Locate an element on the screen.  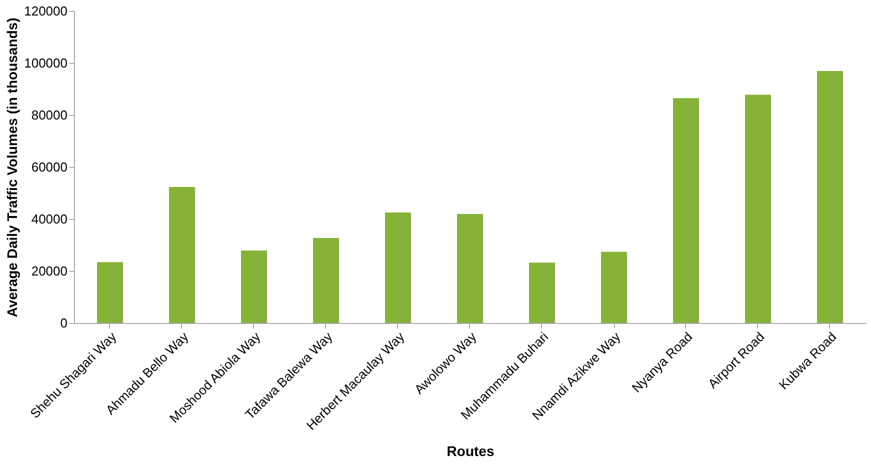
y-tick-label: 80000 is located at coordinates (49, 115).